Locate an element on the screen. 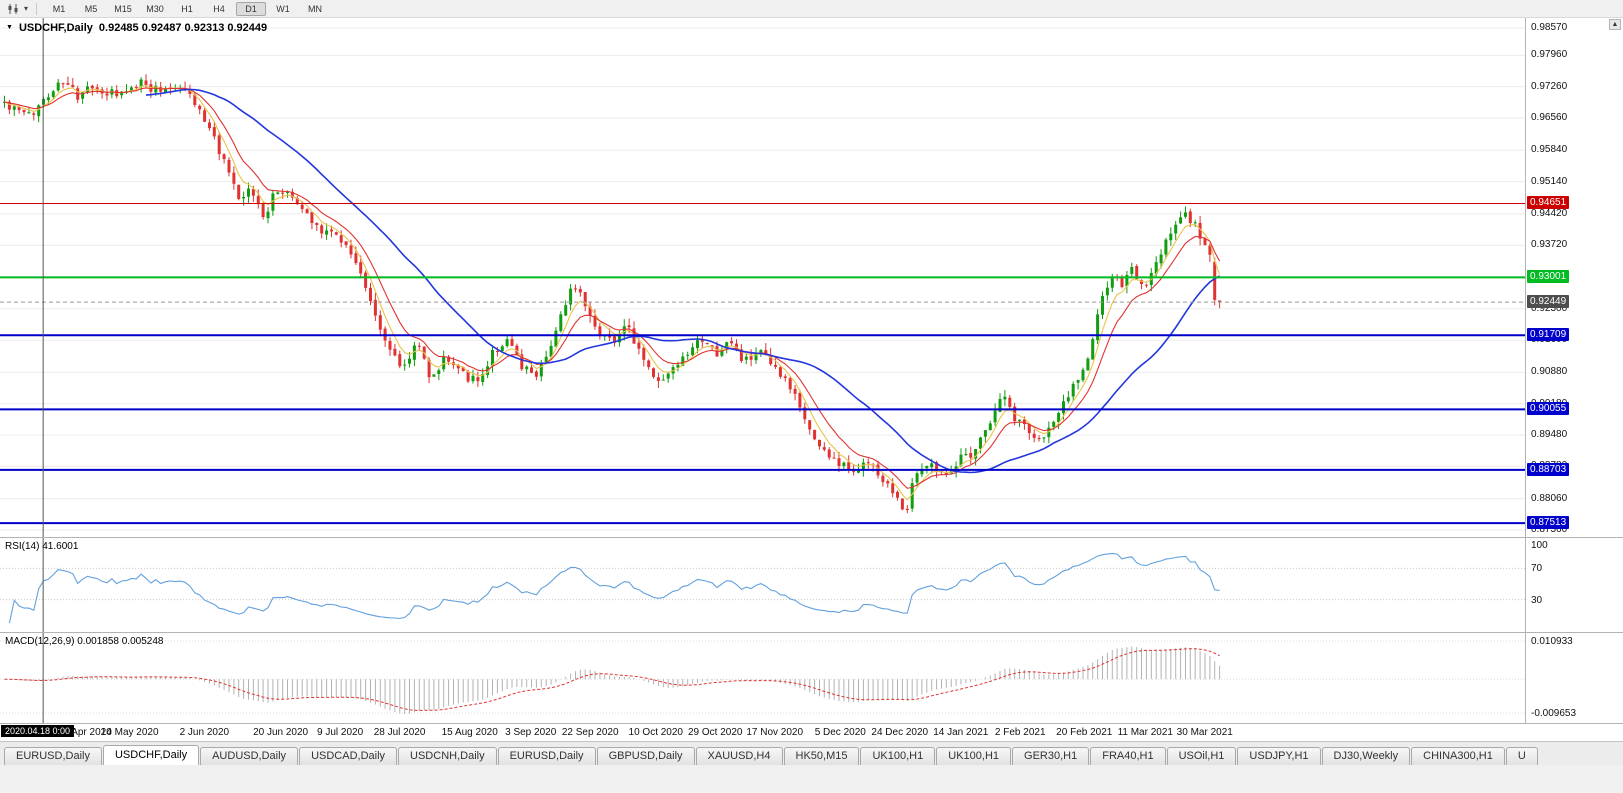 The width and height of the screenshot is (1623, 793). timeframe-button-mn: MN is located at coordinates (315, 8).